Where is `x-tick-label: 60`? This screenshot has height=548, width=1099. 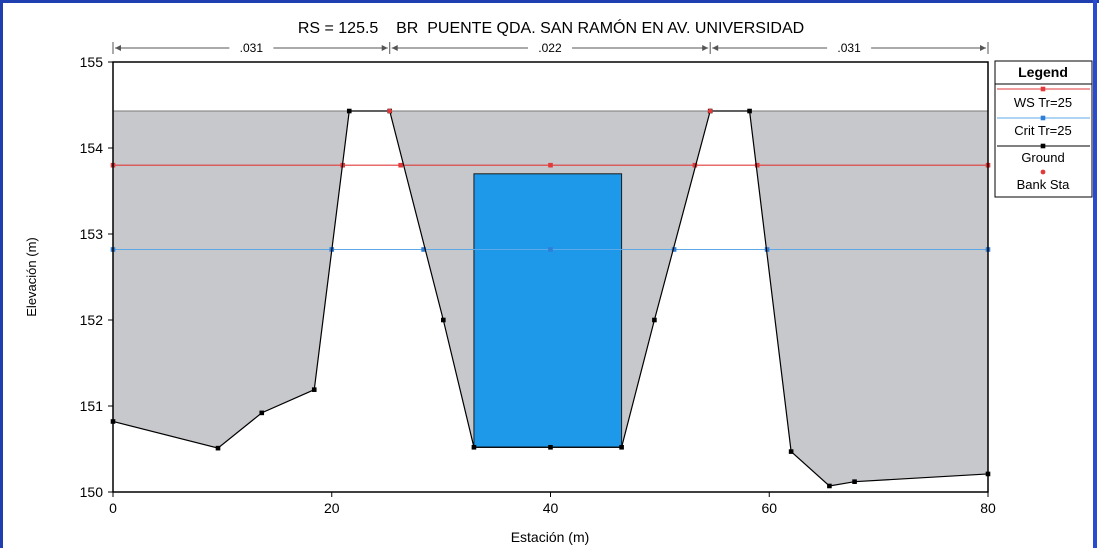 x-tick-label: 60 is located at coordinates (769, 508).